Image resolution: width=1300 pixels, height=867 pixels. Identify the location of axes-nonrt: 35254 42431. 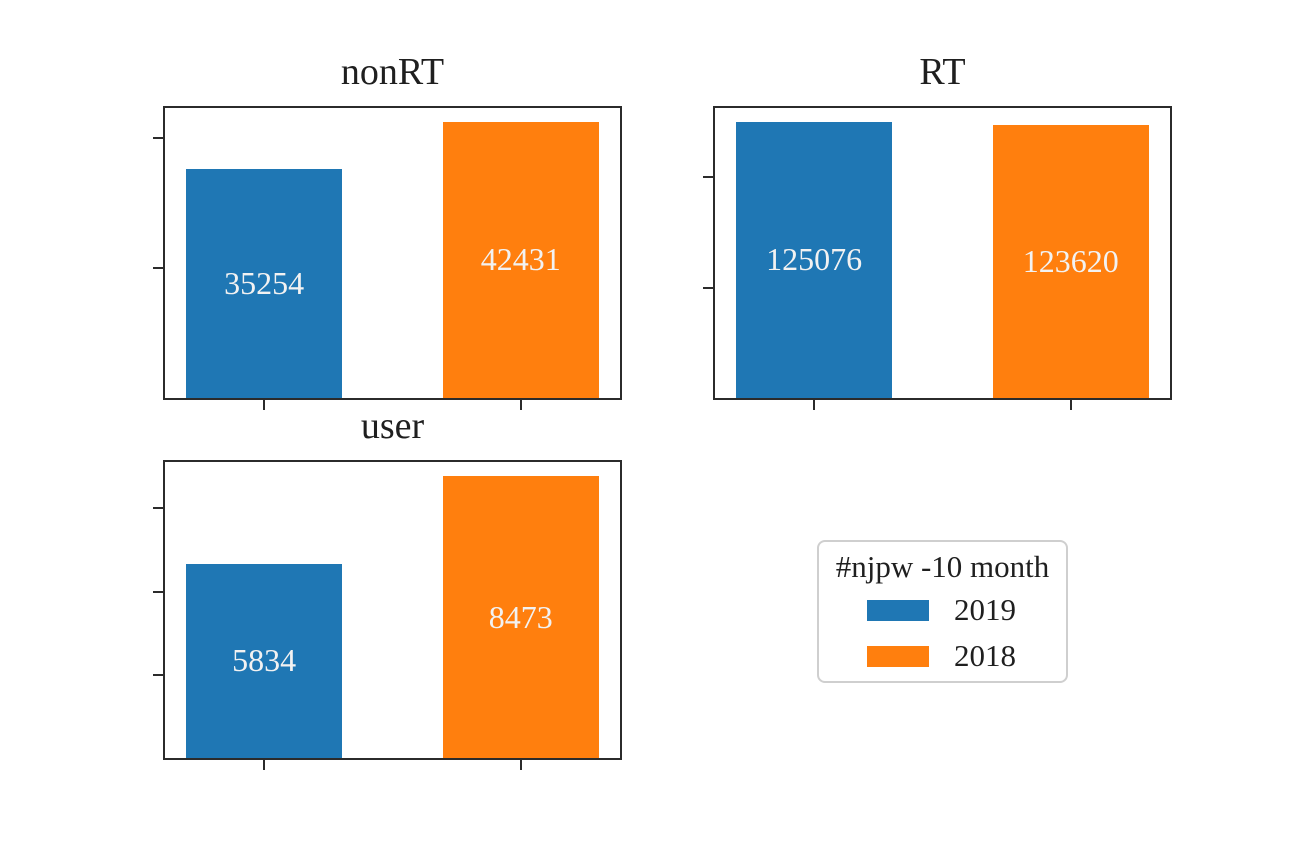
(387, 258).